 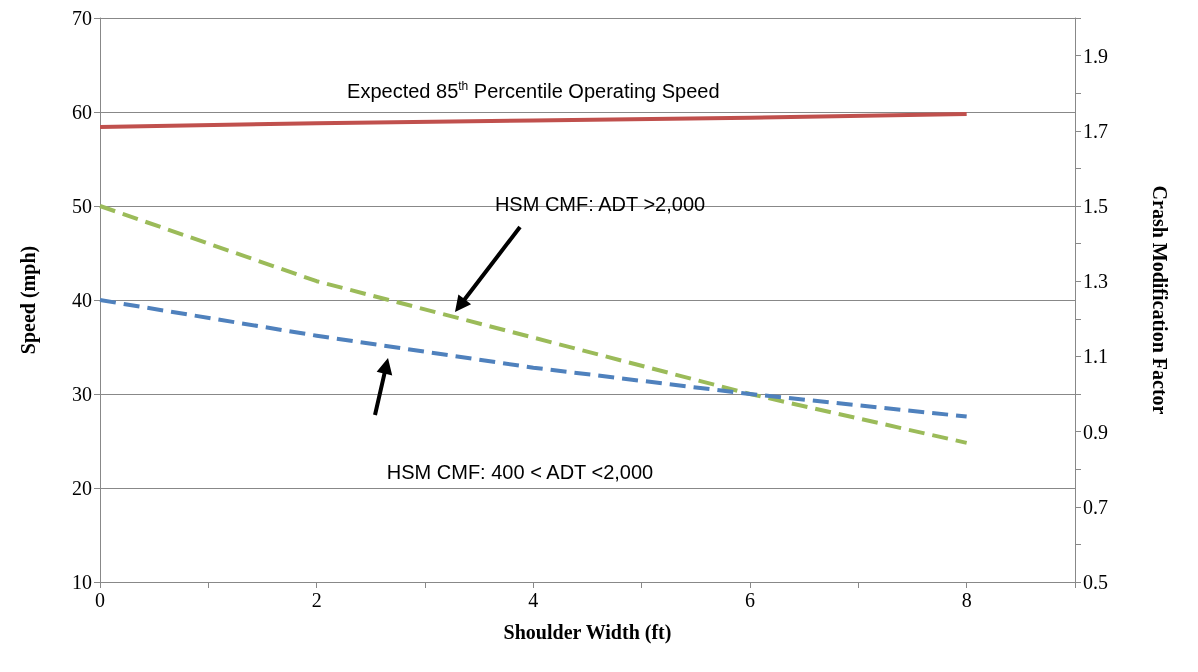 I want to click on x-axis-title: Shoulder Width (ft), so click(x=587, y=632).